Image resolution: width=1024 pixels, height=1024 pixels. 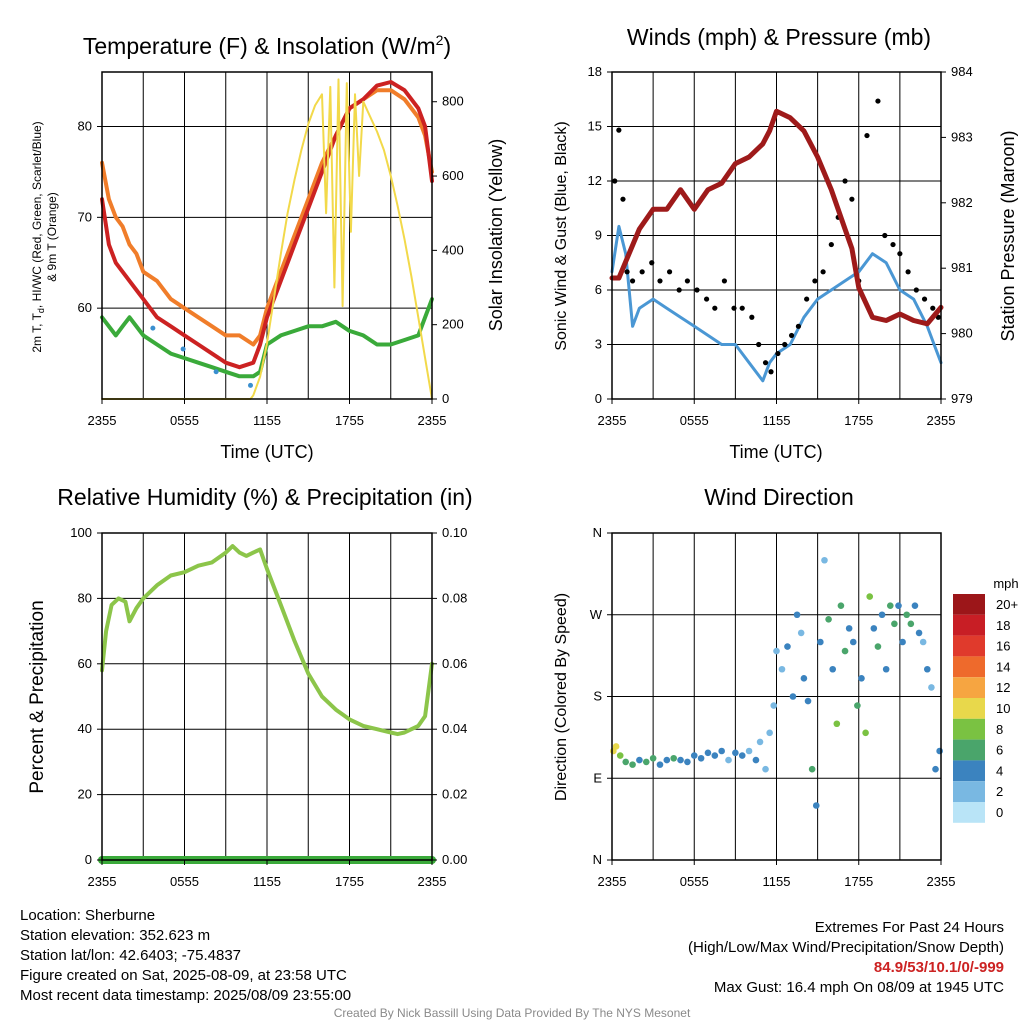 What do you see at coordinates (1005, 583) in the screenshot?
I see `legend-title: mph` at bounding box center [1005, 583].